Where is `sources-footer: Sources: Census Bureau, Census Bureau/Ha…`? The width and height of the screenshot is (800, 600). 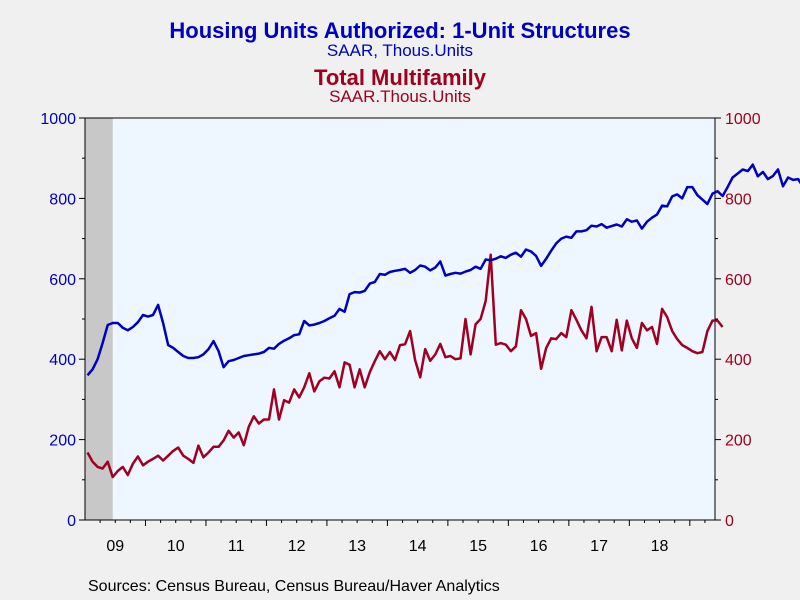 sources-footer: Sources: Census Bureau, Census Bureau/Ha… is located at coordinates (294, 586).